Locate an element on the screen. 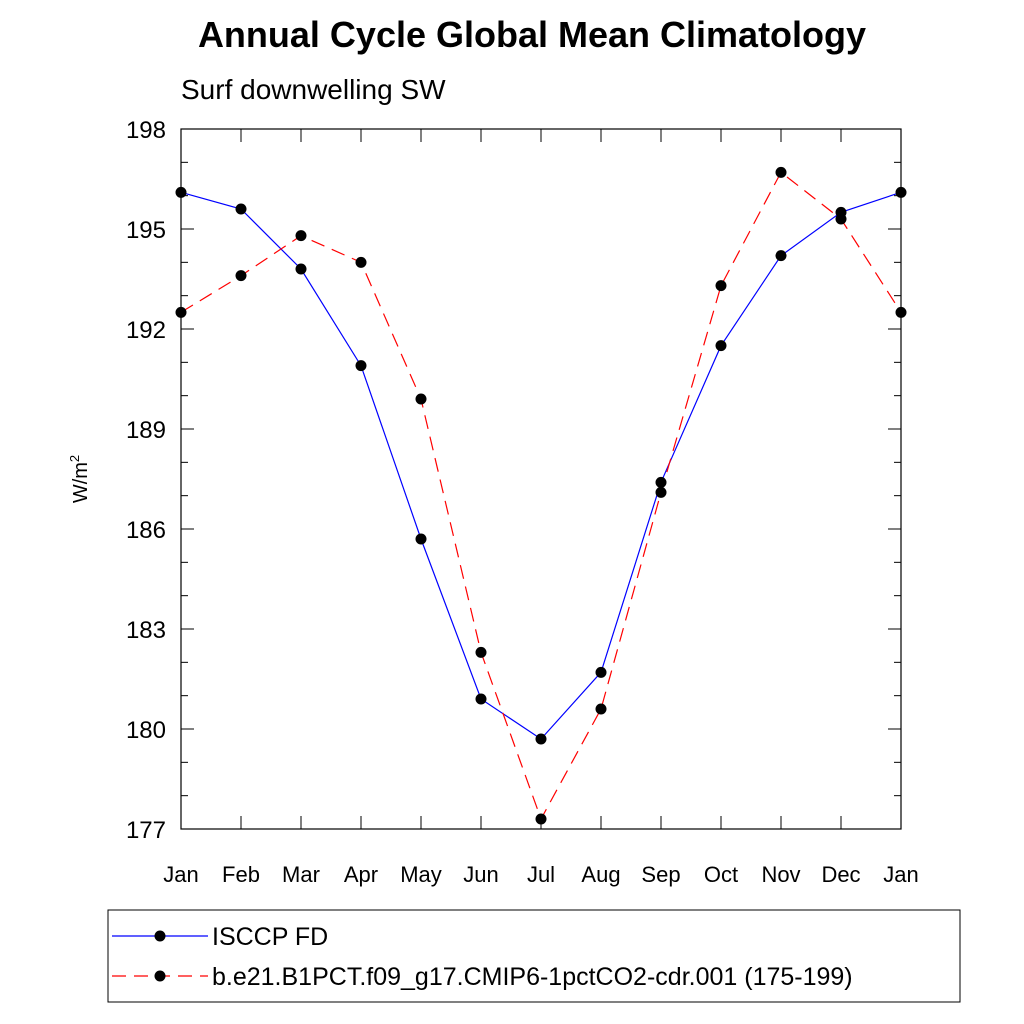  chart-title: Annual Cycle Global Mean Climatology is located at coordinates (532, 34).